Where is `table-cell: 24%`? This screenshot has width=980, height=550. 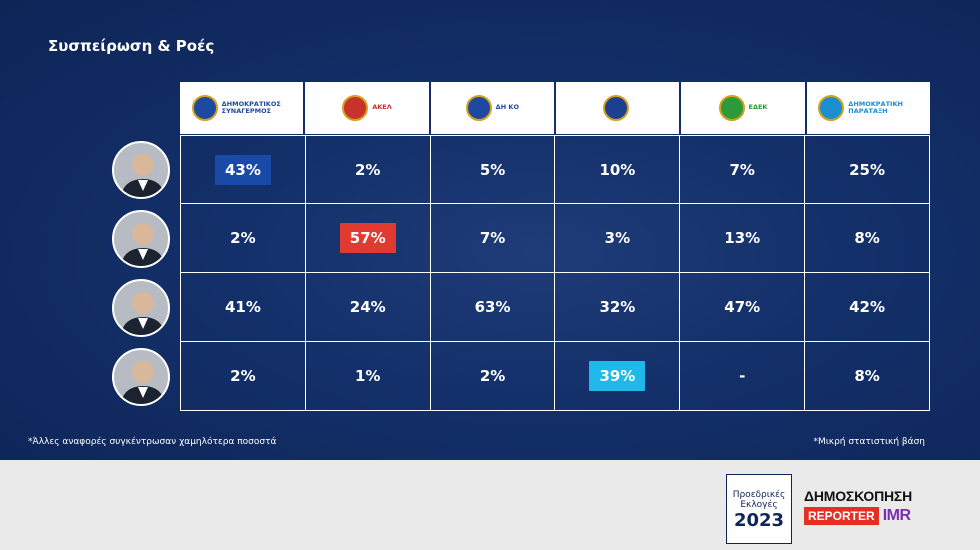 table-cell: 24% is located at coordinates (367, 307).